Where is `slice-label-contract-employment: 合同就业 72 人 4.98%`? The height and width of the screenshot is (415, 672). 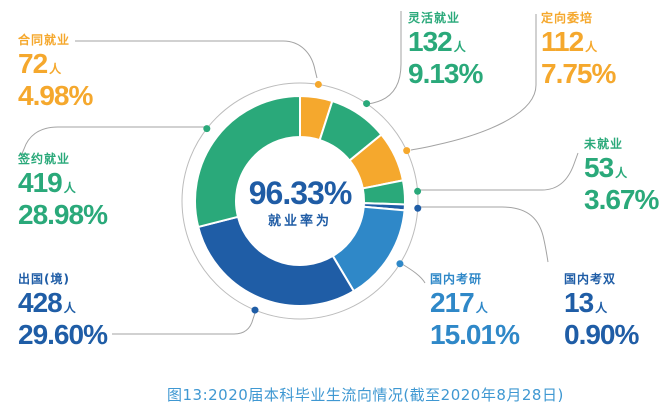 slice-label-contract-employment: 合同就业 72 人 4.98% is located at coordinates (55, 72).